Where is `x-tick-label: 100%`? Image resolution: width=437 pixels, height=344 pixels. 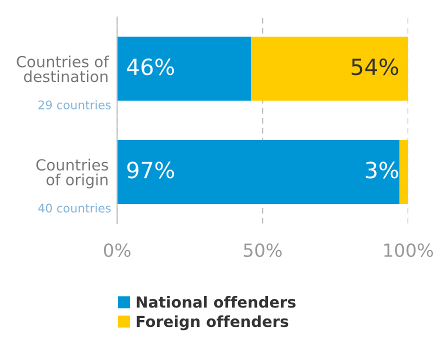 x-tick-label: 100% is located at coordinates (408, 250).